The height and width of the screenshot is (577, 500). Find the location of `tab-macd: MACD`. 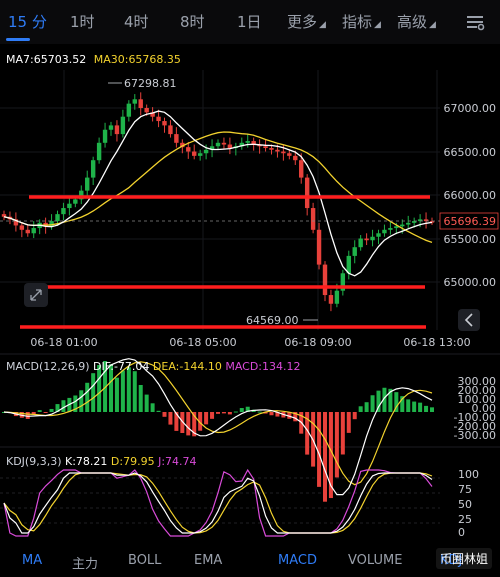

tab-macd: MACD is located at coordinates (297, 560).